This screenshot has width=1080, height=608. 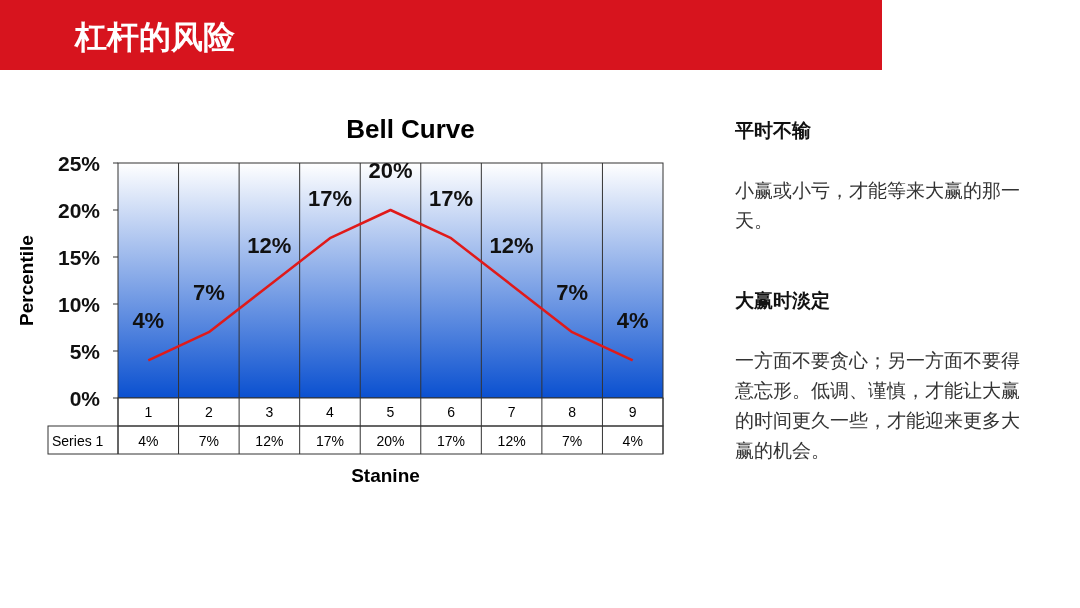 What do you see at coordinates (85, 398) in the screenshot?
I see `y-tick-label: 0%` at bounding box center [85, 398].